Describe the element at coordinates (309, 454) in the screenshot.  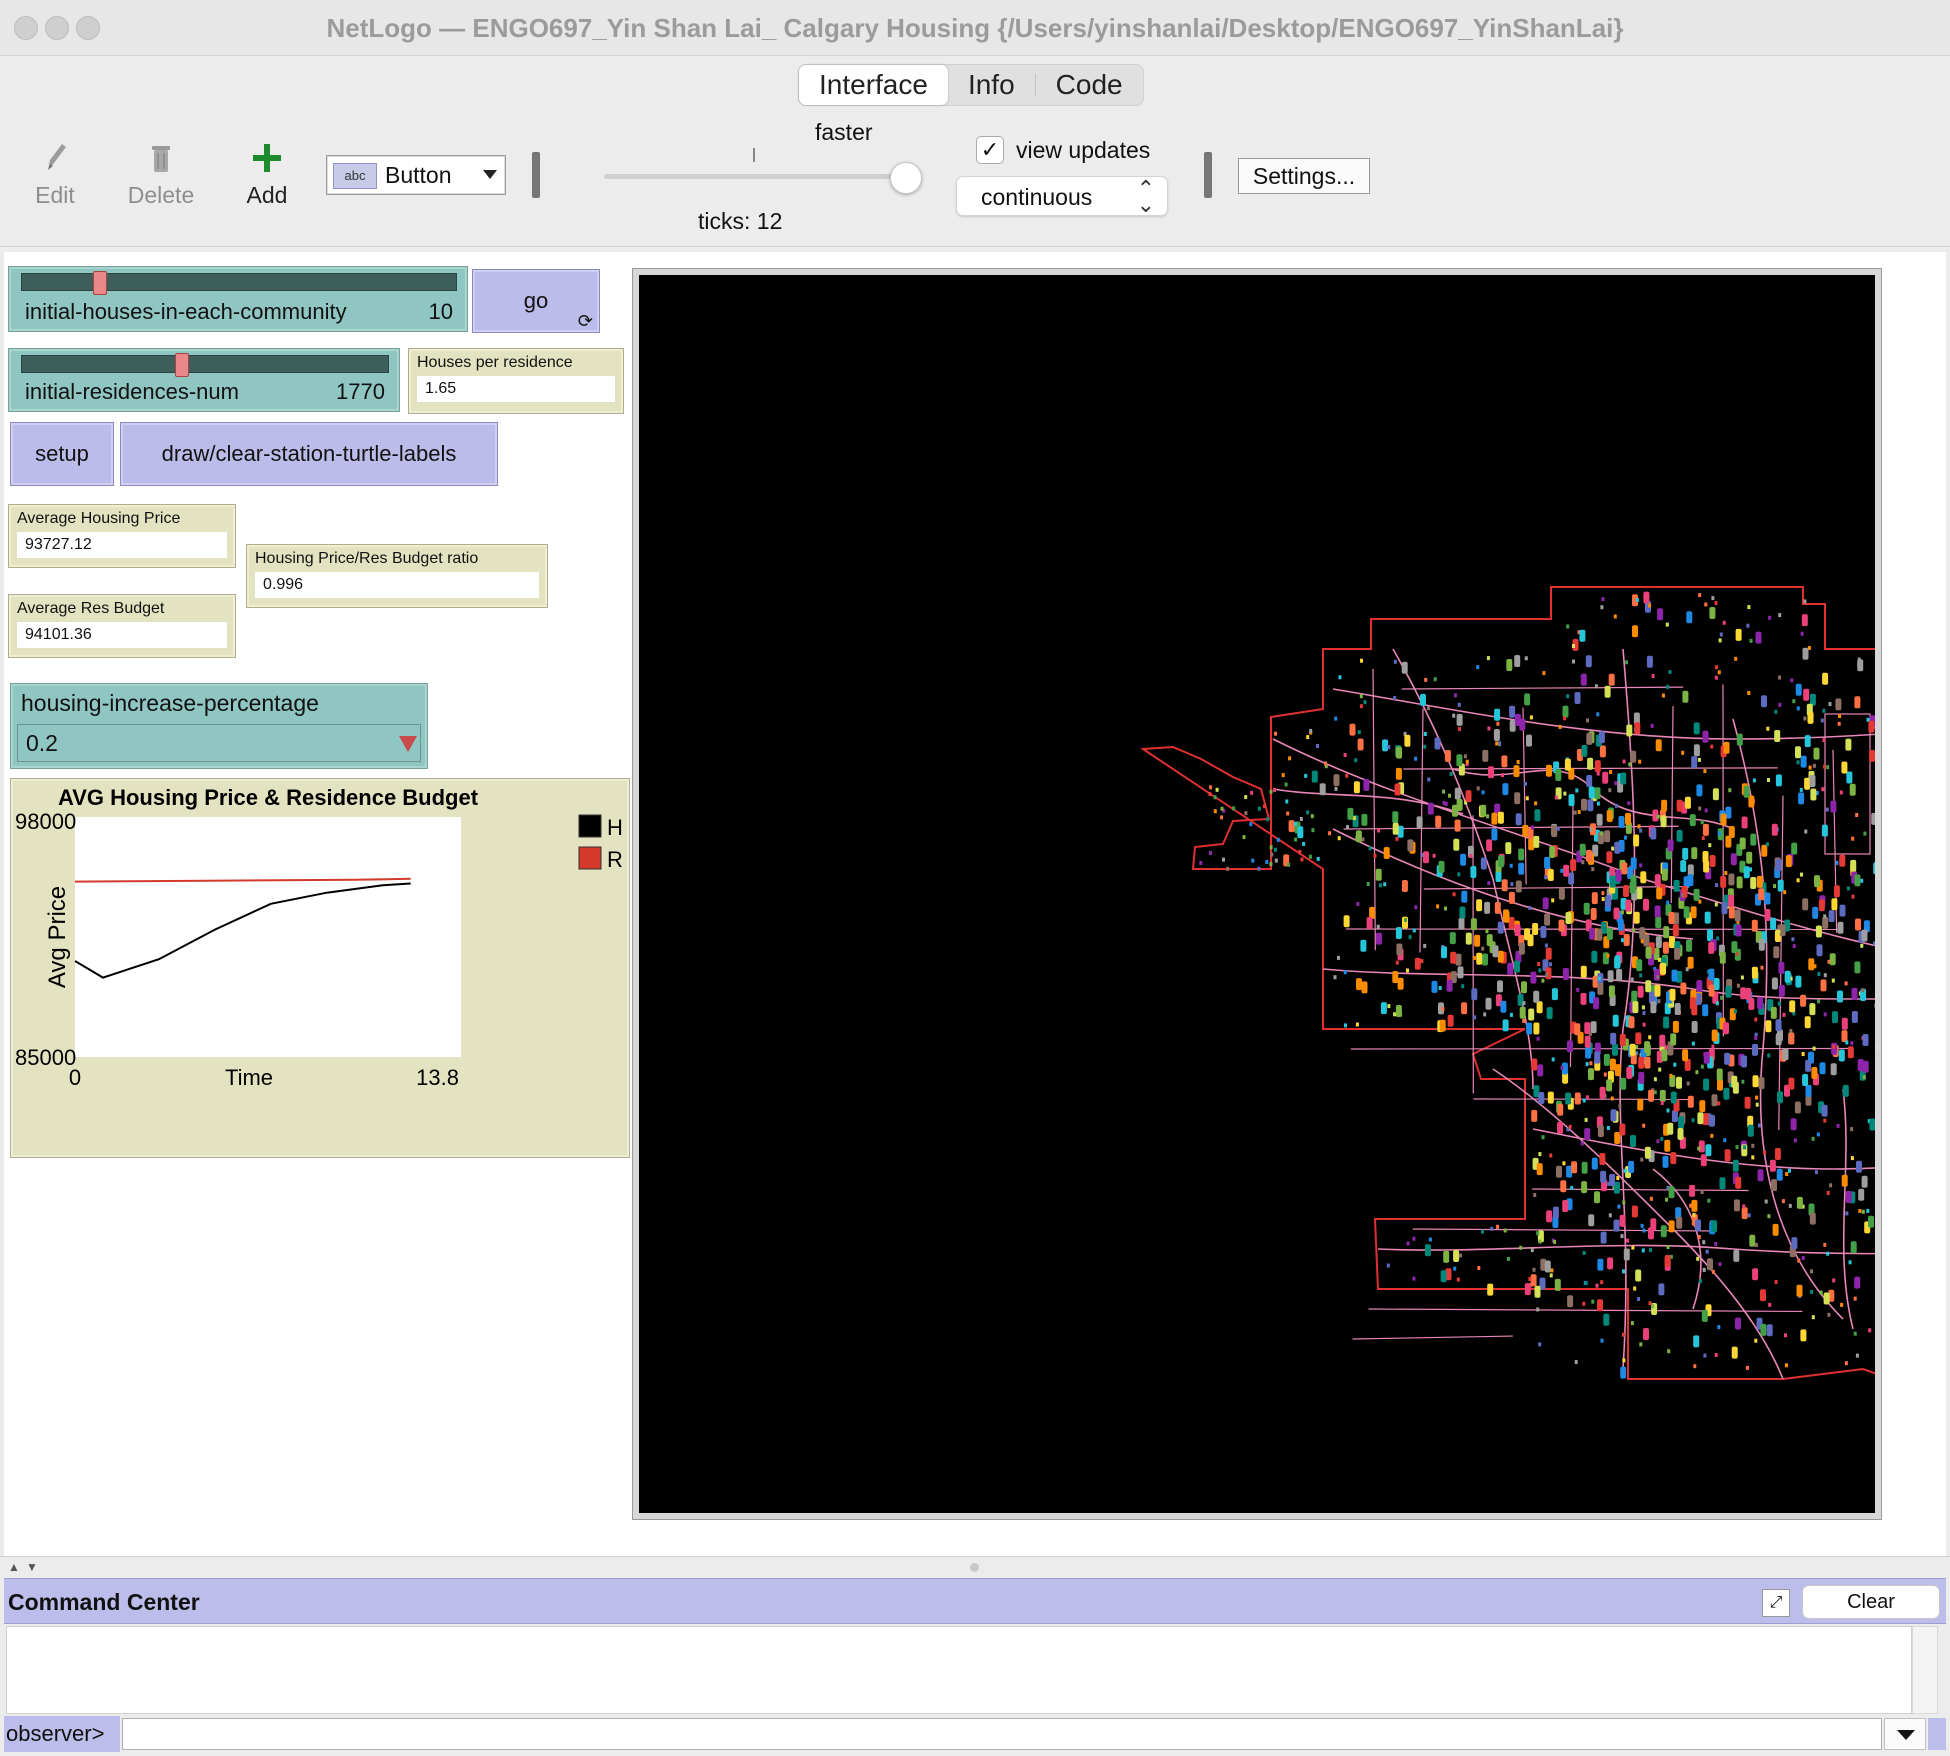
I see `draw-clear-labels-button: draw/clear-station-turtle-labels` at that location.